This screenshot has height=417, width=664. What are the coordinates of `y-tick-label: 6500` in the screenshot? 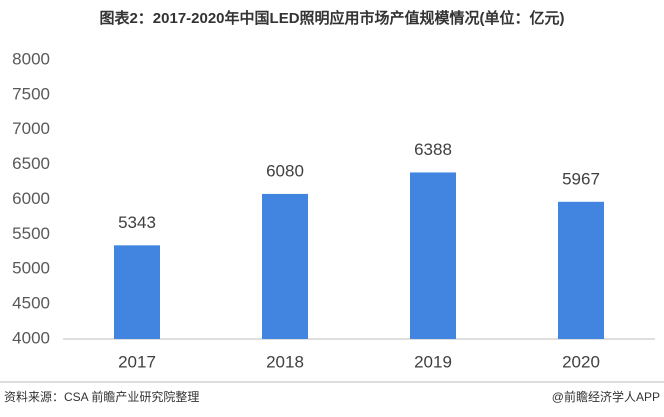 It's located at (31, 163).